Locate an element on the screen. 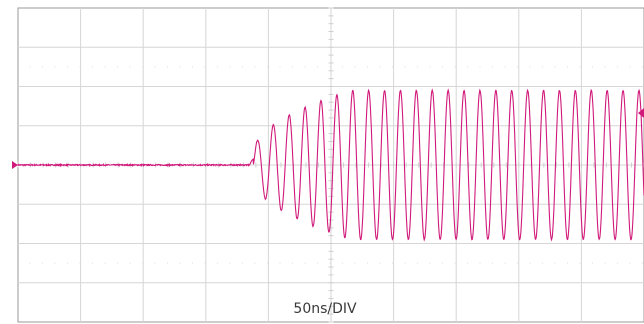 Image resolution: width=644 pixels, height=324 pixels. timebase-label: 50ns/DIV is located at coordinates (325, 309).